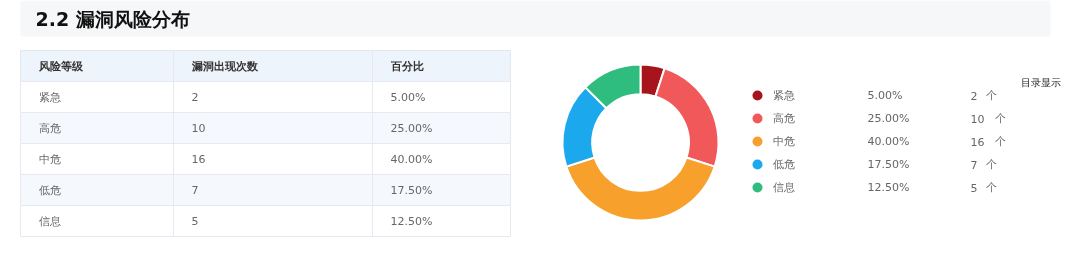  Describe the element at coordinates (783, 164) in the screenshot. I see `legend-label: 低危` at that location.